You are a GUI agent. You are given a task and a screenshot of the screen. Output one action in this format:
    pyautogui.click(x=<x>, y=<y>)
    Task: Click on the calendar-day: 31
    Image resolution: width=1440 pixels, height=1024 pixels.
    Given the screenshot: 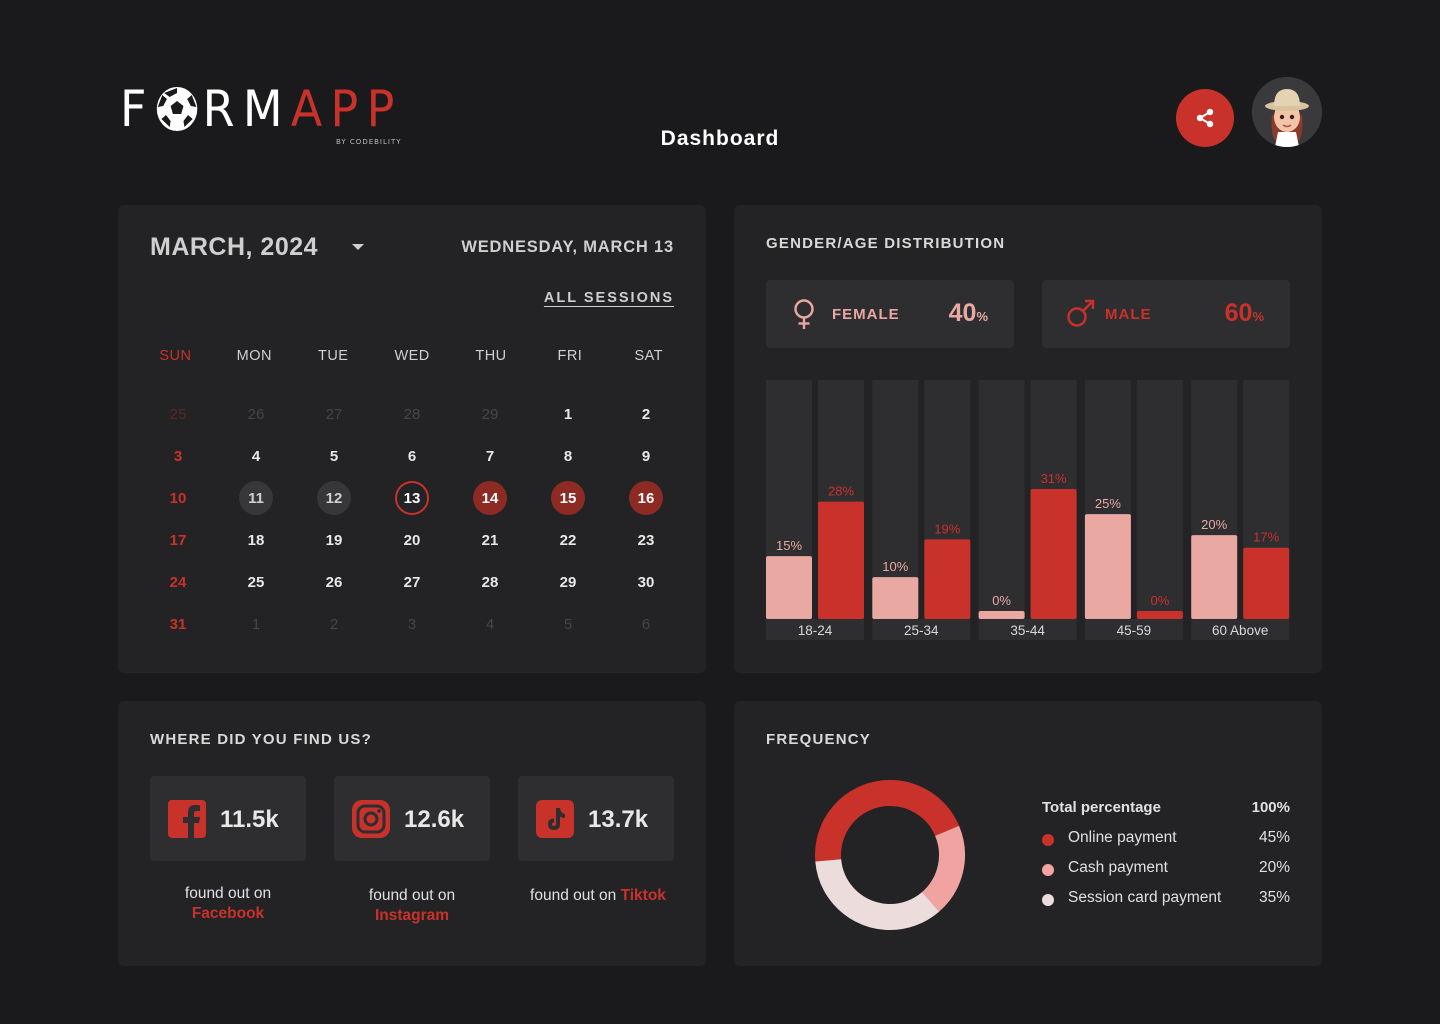 What is the action you would take?
    pyautogui.click(x=178, y=624)
    